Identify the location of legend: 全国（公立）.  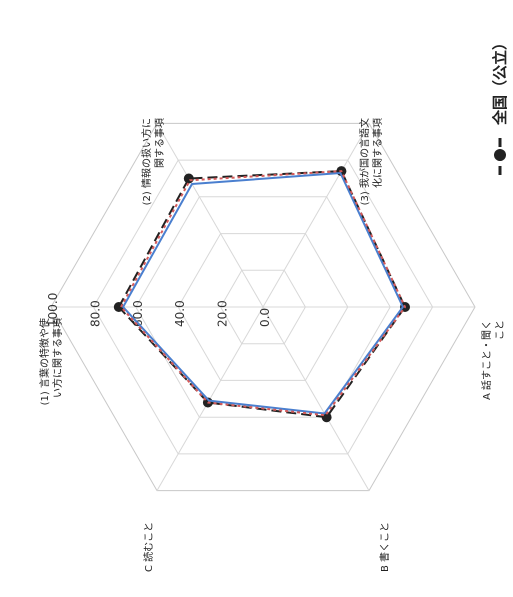
(500, 105).